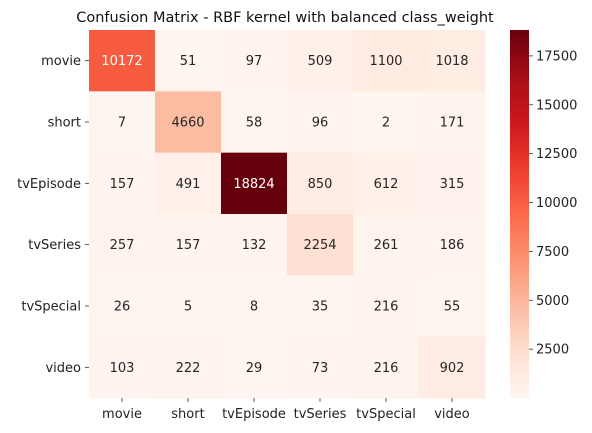  Describe the element at coordinates (51, 307) in the screenshot. I see `y-tick-label: tvSpecial` at that location.